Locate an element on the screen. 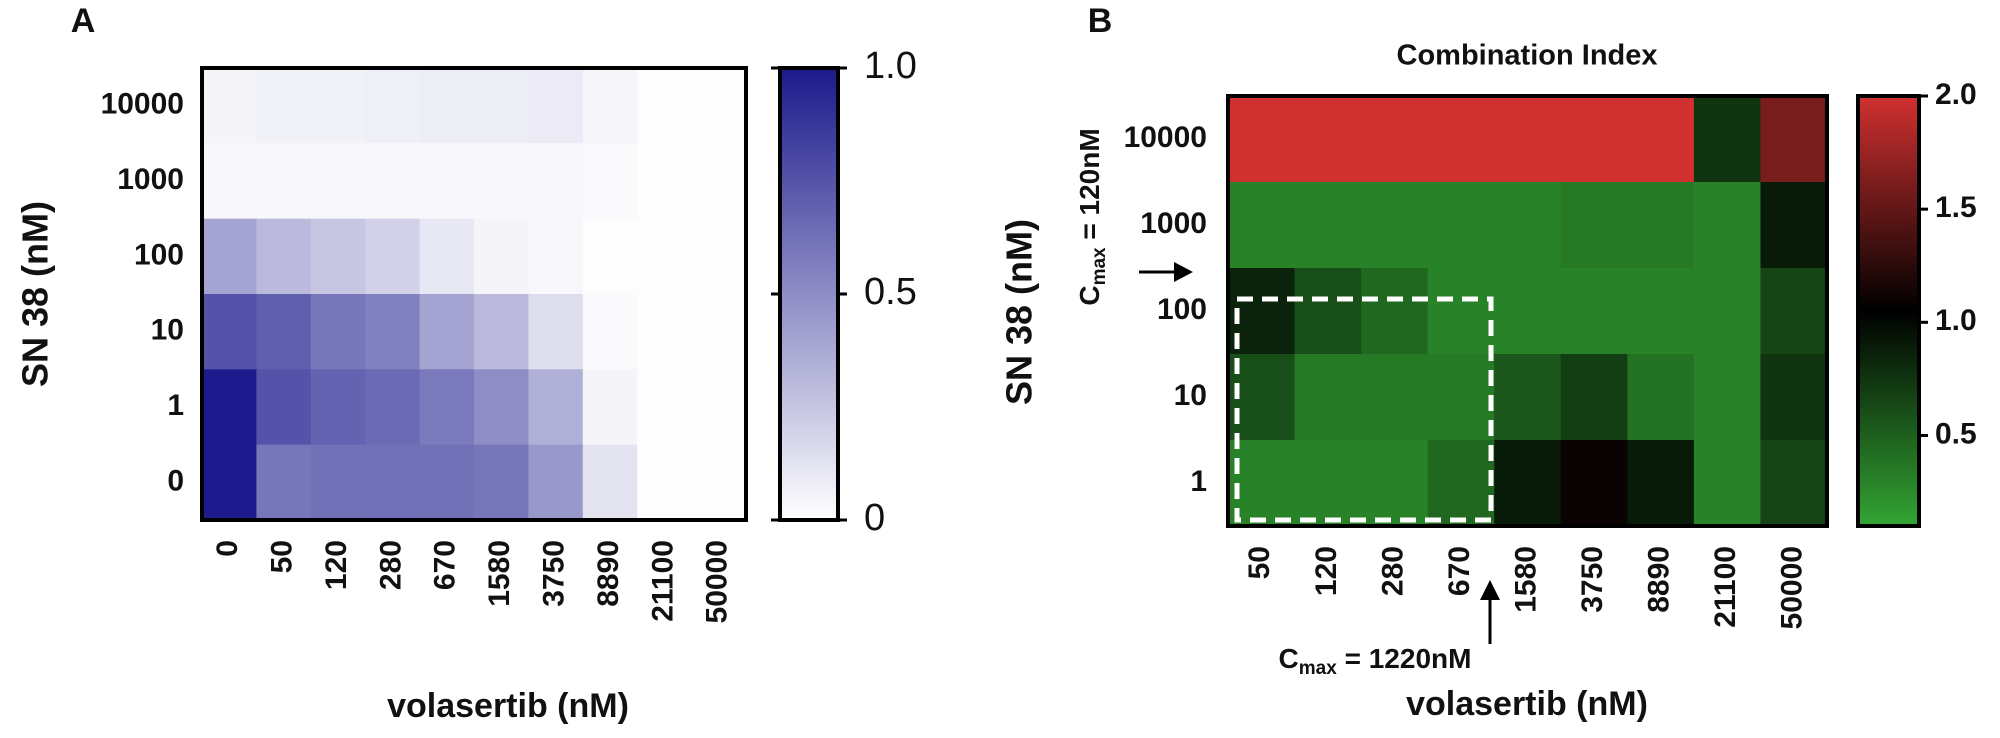 The height and width of the screenshot is (738, 2000). x-tick-label: 0 is located at coordinates (227, 548).